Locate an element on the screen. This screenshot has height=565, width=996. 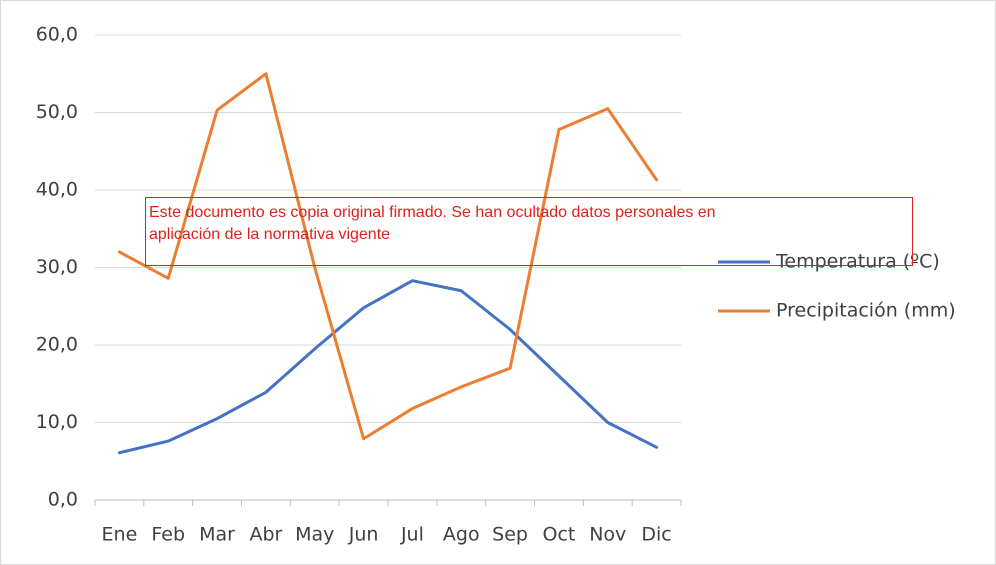
y-tick-label: 60,0 is located at coordinates (57, 35).